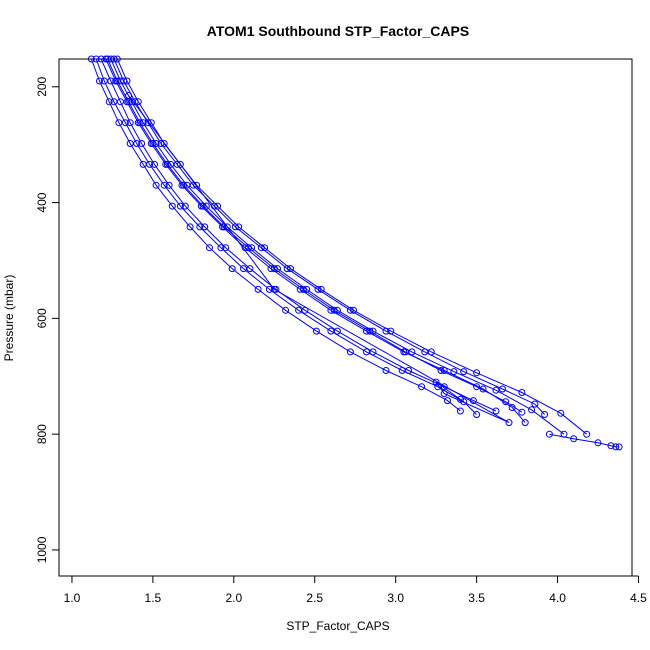 This screenshot has width=650, height=650. What do you see at coordinates (42, 86) in the screenshot?
I see `y-tick-label: 200` at bounding box center [42, 86].